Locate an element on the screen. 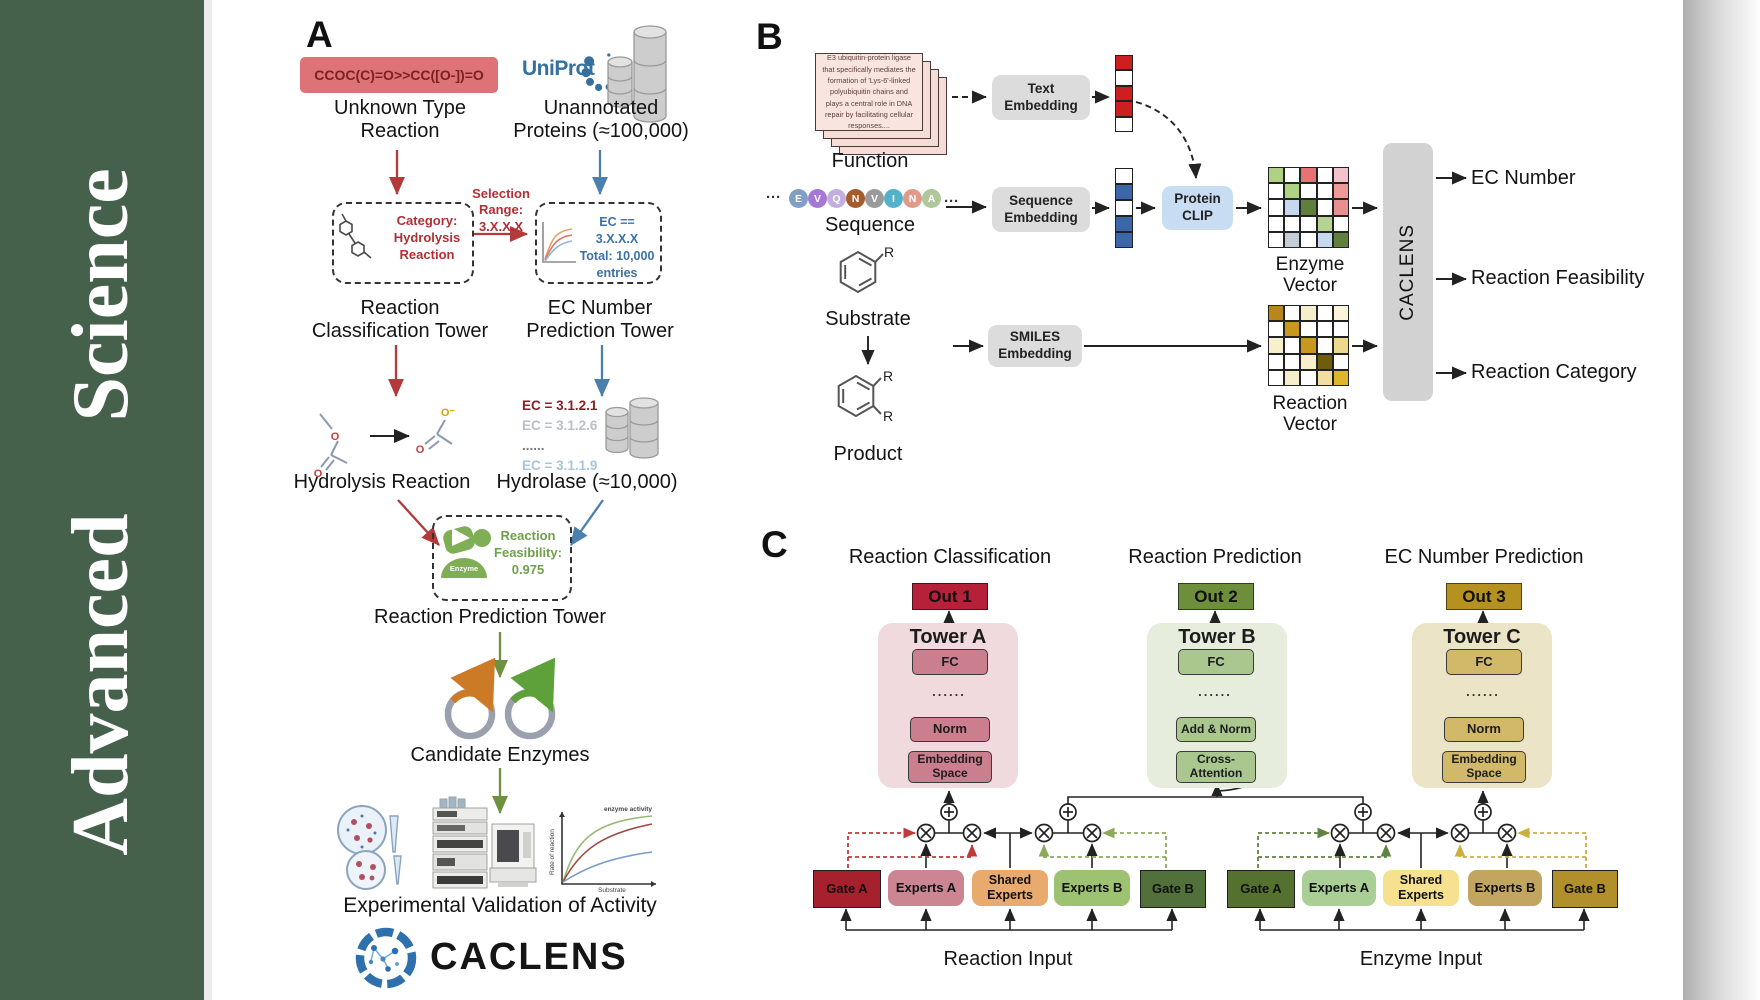 Image resolution: width=1760 pixels, height=1000 pixels. plot-xlabel: Substrate is located at coordinates (612, 890).